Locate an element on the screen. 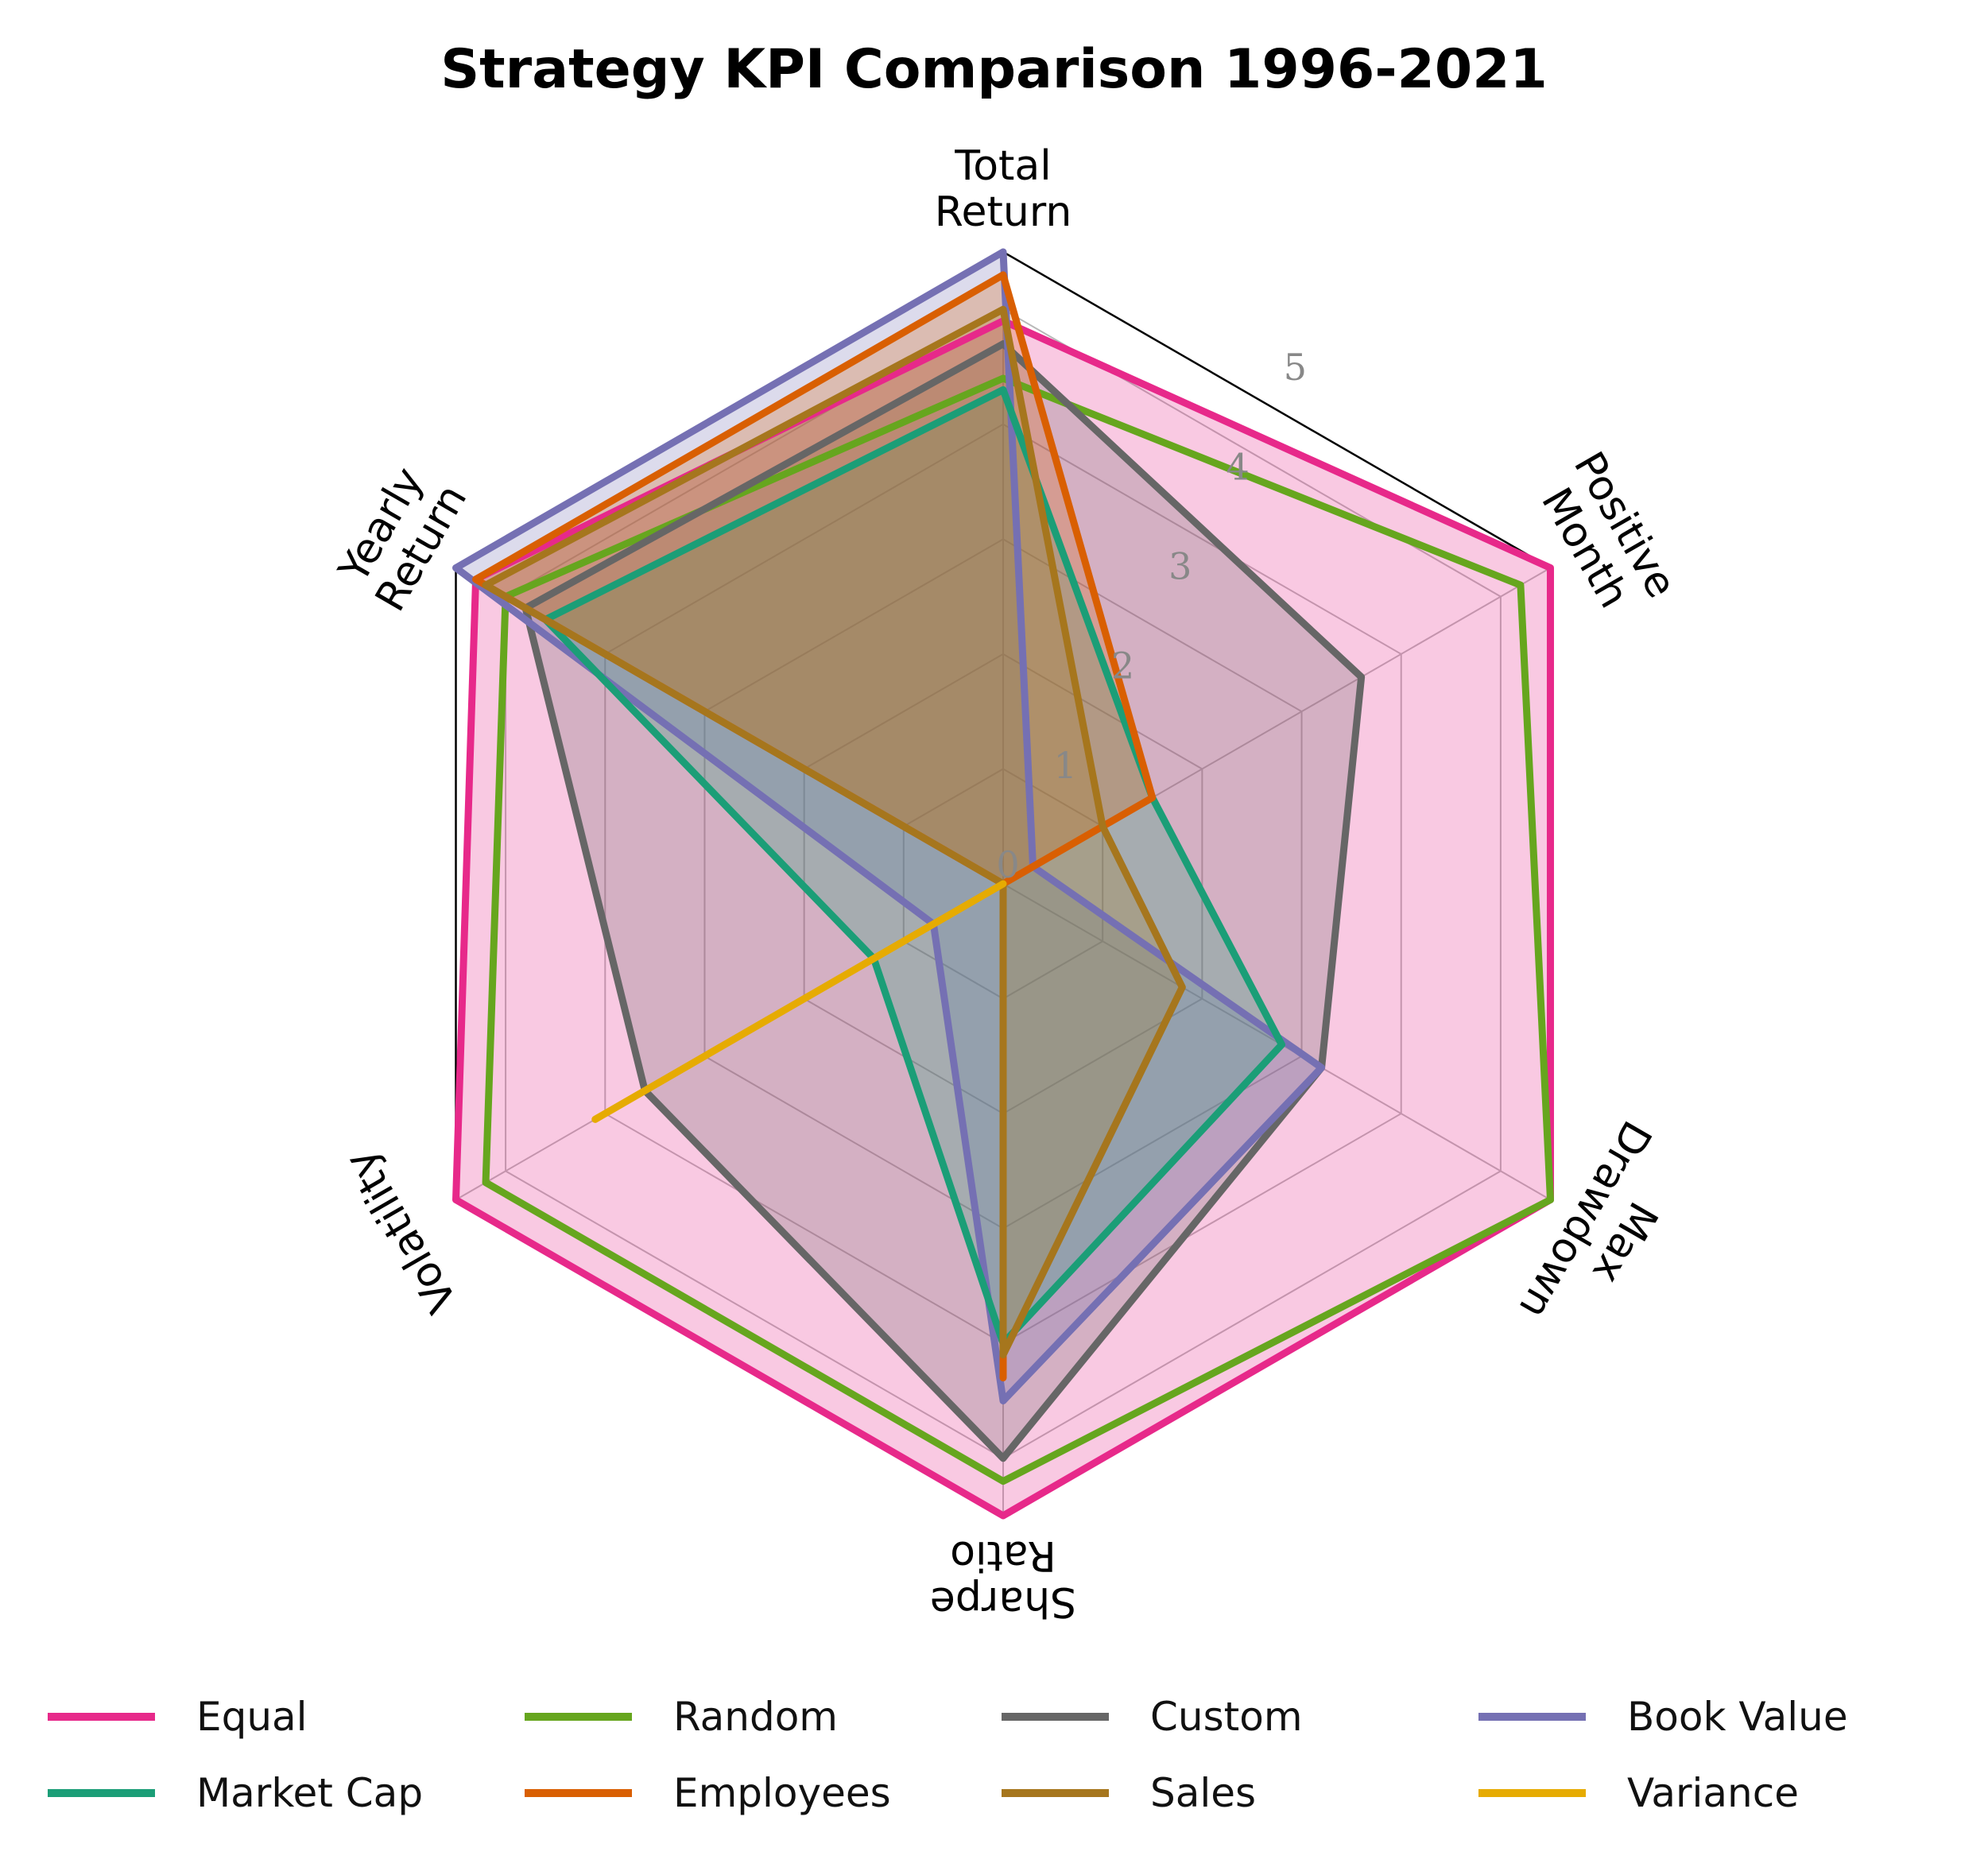  legend-label: Variance is located at coordinates (1713, 1793).